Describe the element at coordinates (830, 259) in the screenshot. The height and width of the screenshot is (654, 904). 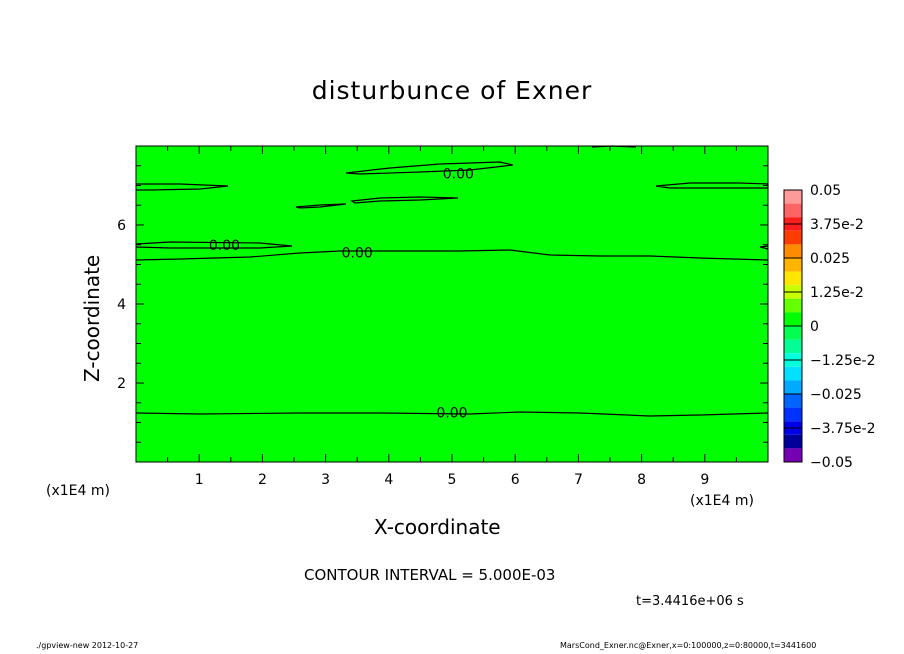
I see `colorbar-label: 0.025` at that location.